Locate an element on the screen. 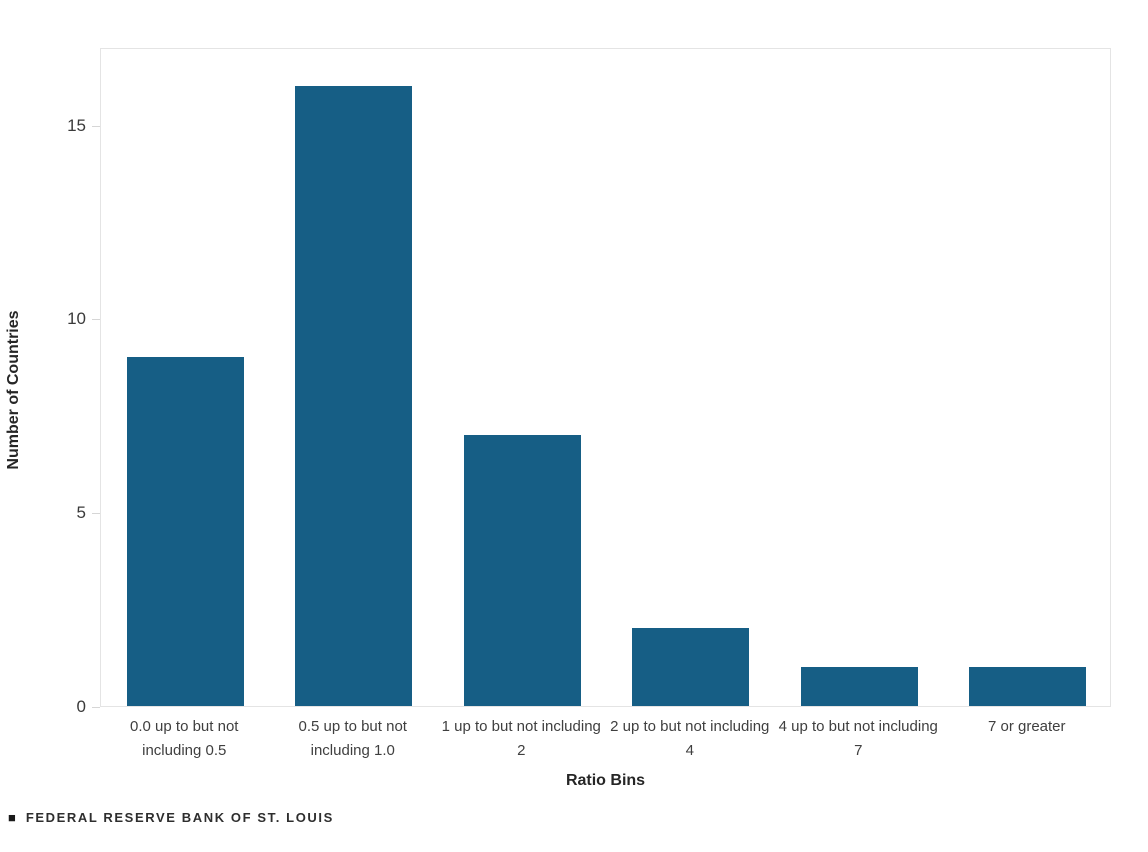  y-tick-label-15: 15 is located at coordinates (76, 125).